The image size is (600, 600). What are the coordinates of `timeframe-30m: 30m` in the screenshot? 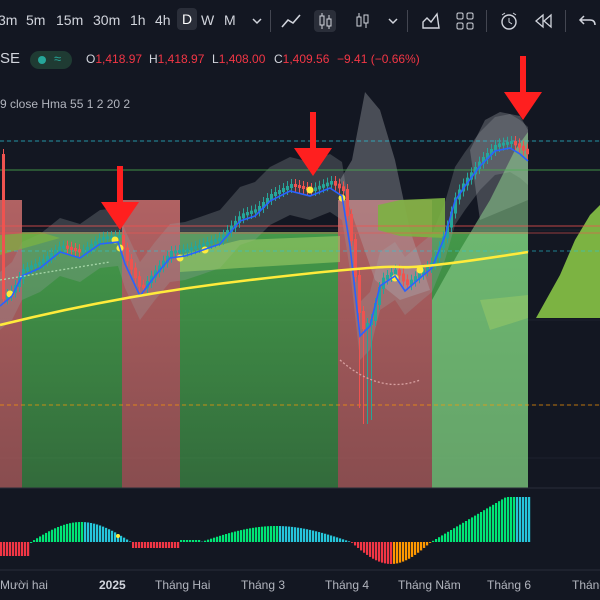 It's located at (107, 20).